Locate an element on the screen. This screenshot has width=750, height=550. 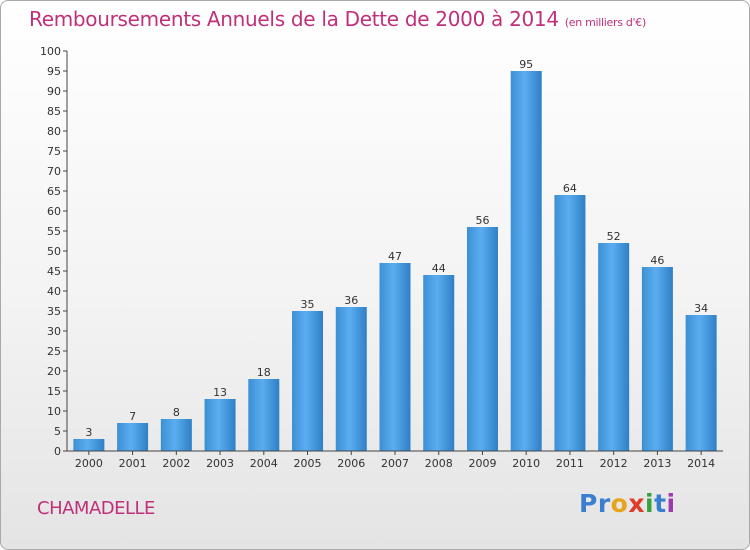
bar-2004 is located at coordinates (264, 415).